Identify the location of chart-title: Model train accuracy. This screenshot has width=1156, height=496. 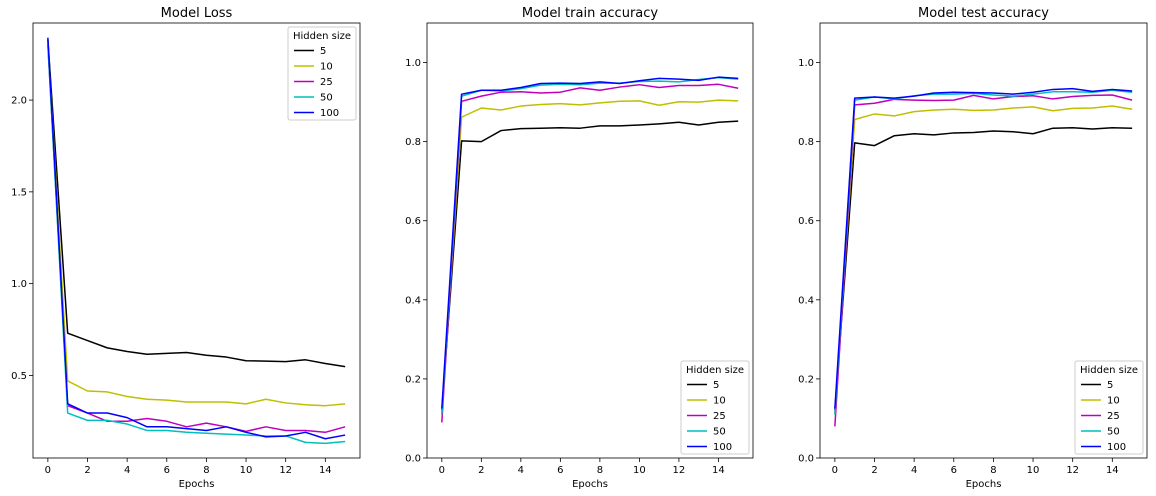
(590, 13).